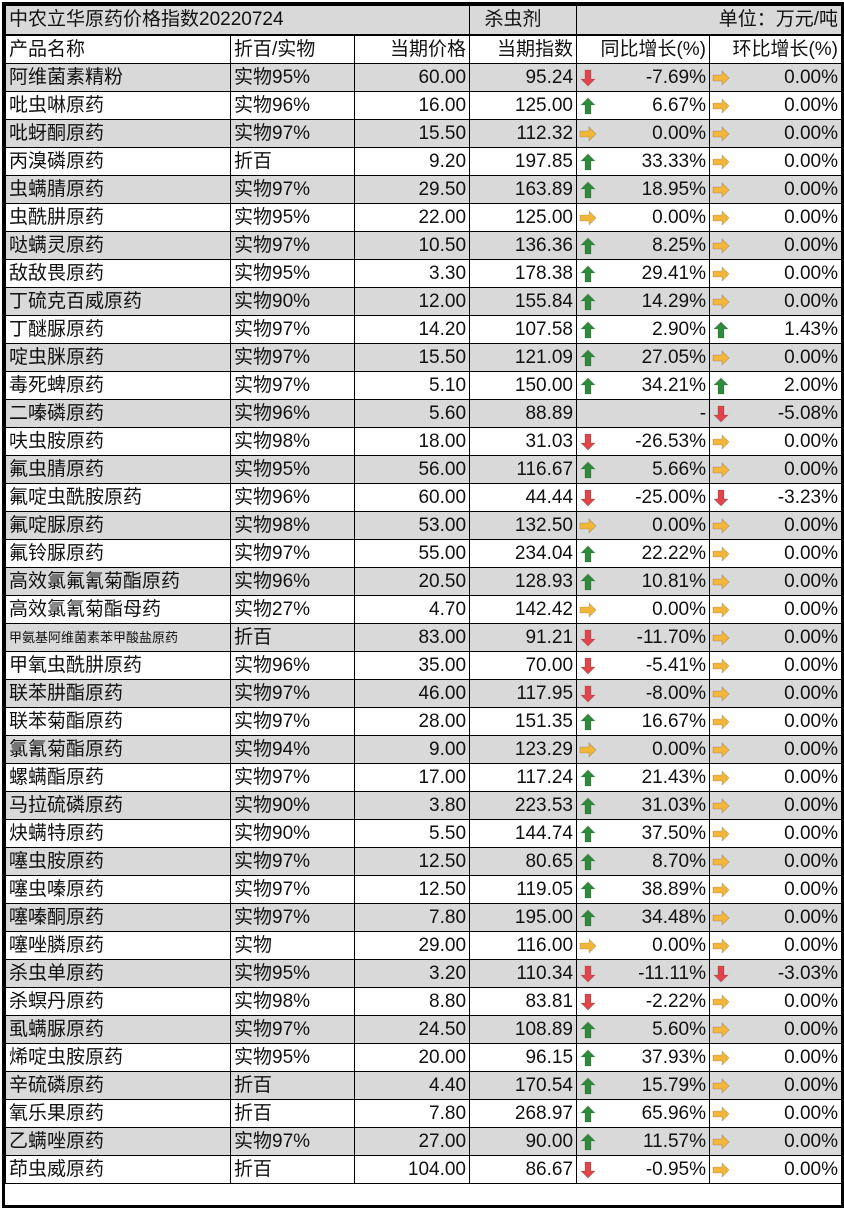 Image resolution: width=844 pixels, height=1208 pixels. I want to click on yoy-change-value: 31.03%, so click(674, 805).